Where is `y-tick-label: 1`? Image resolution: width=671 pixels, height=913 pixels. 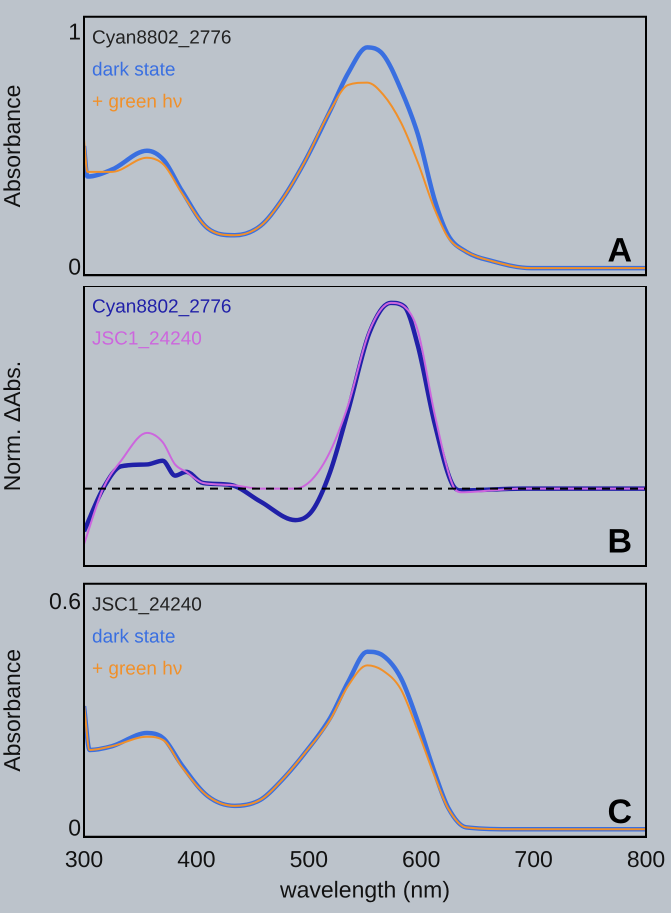 y-tick-label: 1 is located at coordinates (74, 31).